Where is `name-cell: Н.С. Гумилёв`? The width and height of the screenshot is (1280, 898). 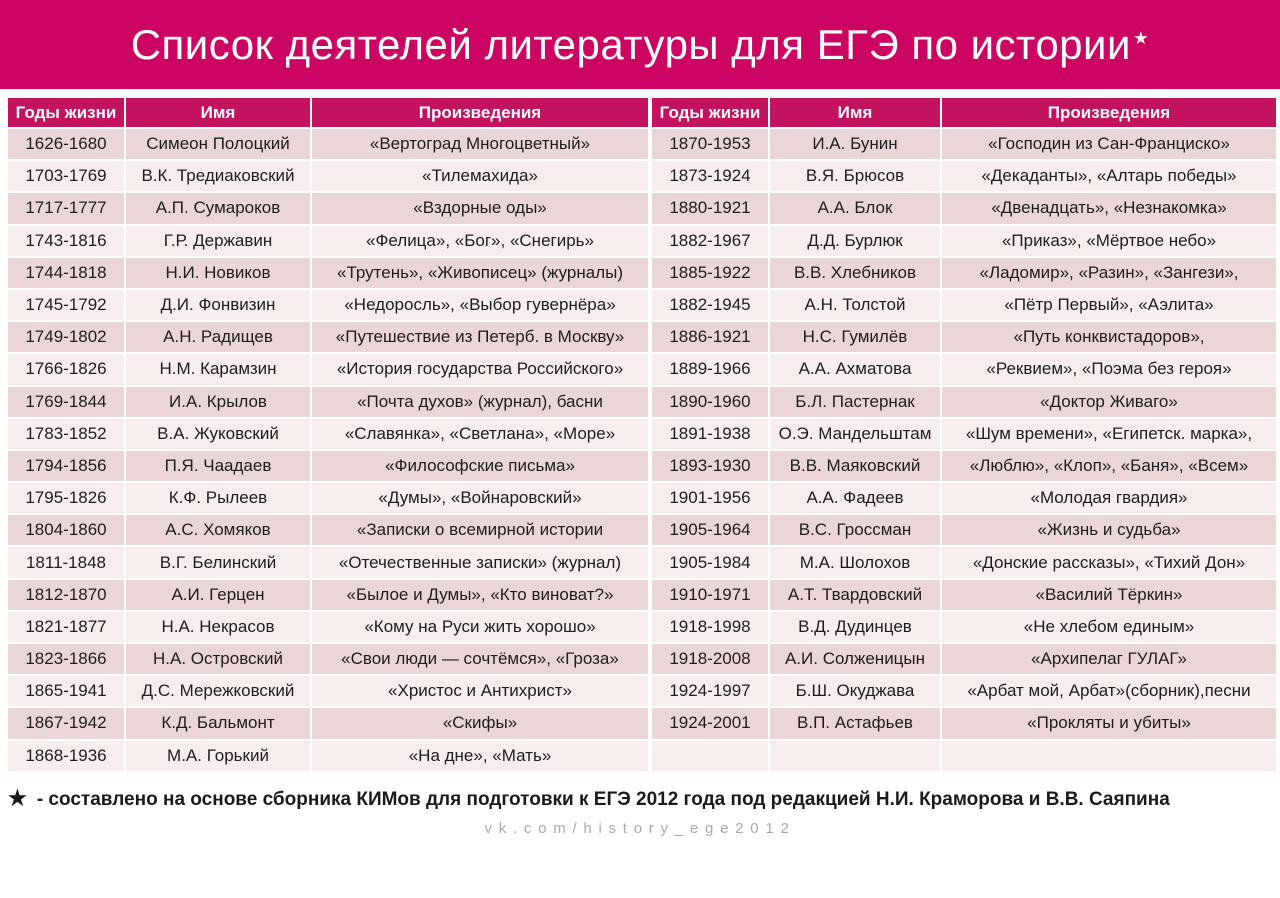
name-cell: Н.С. Гумилёв is located at coordinates (855, 337).